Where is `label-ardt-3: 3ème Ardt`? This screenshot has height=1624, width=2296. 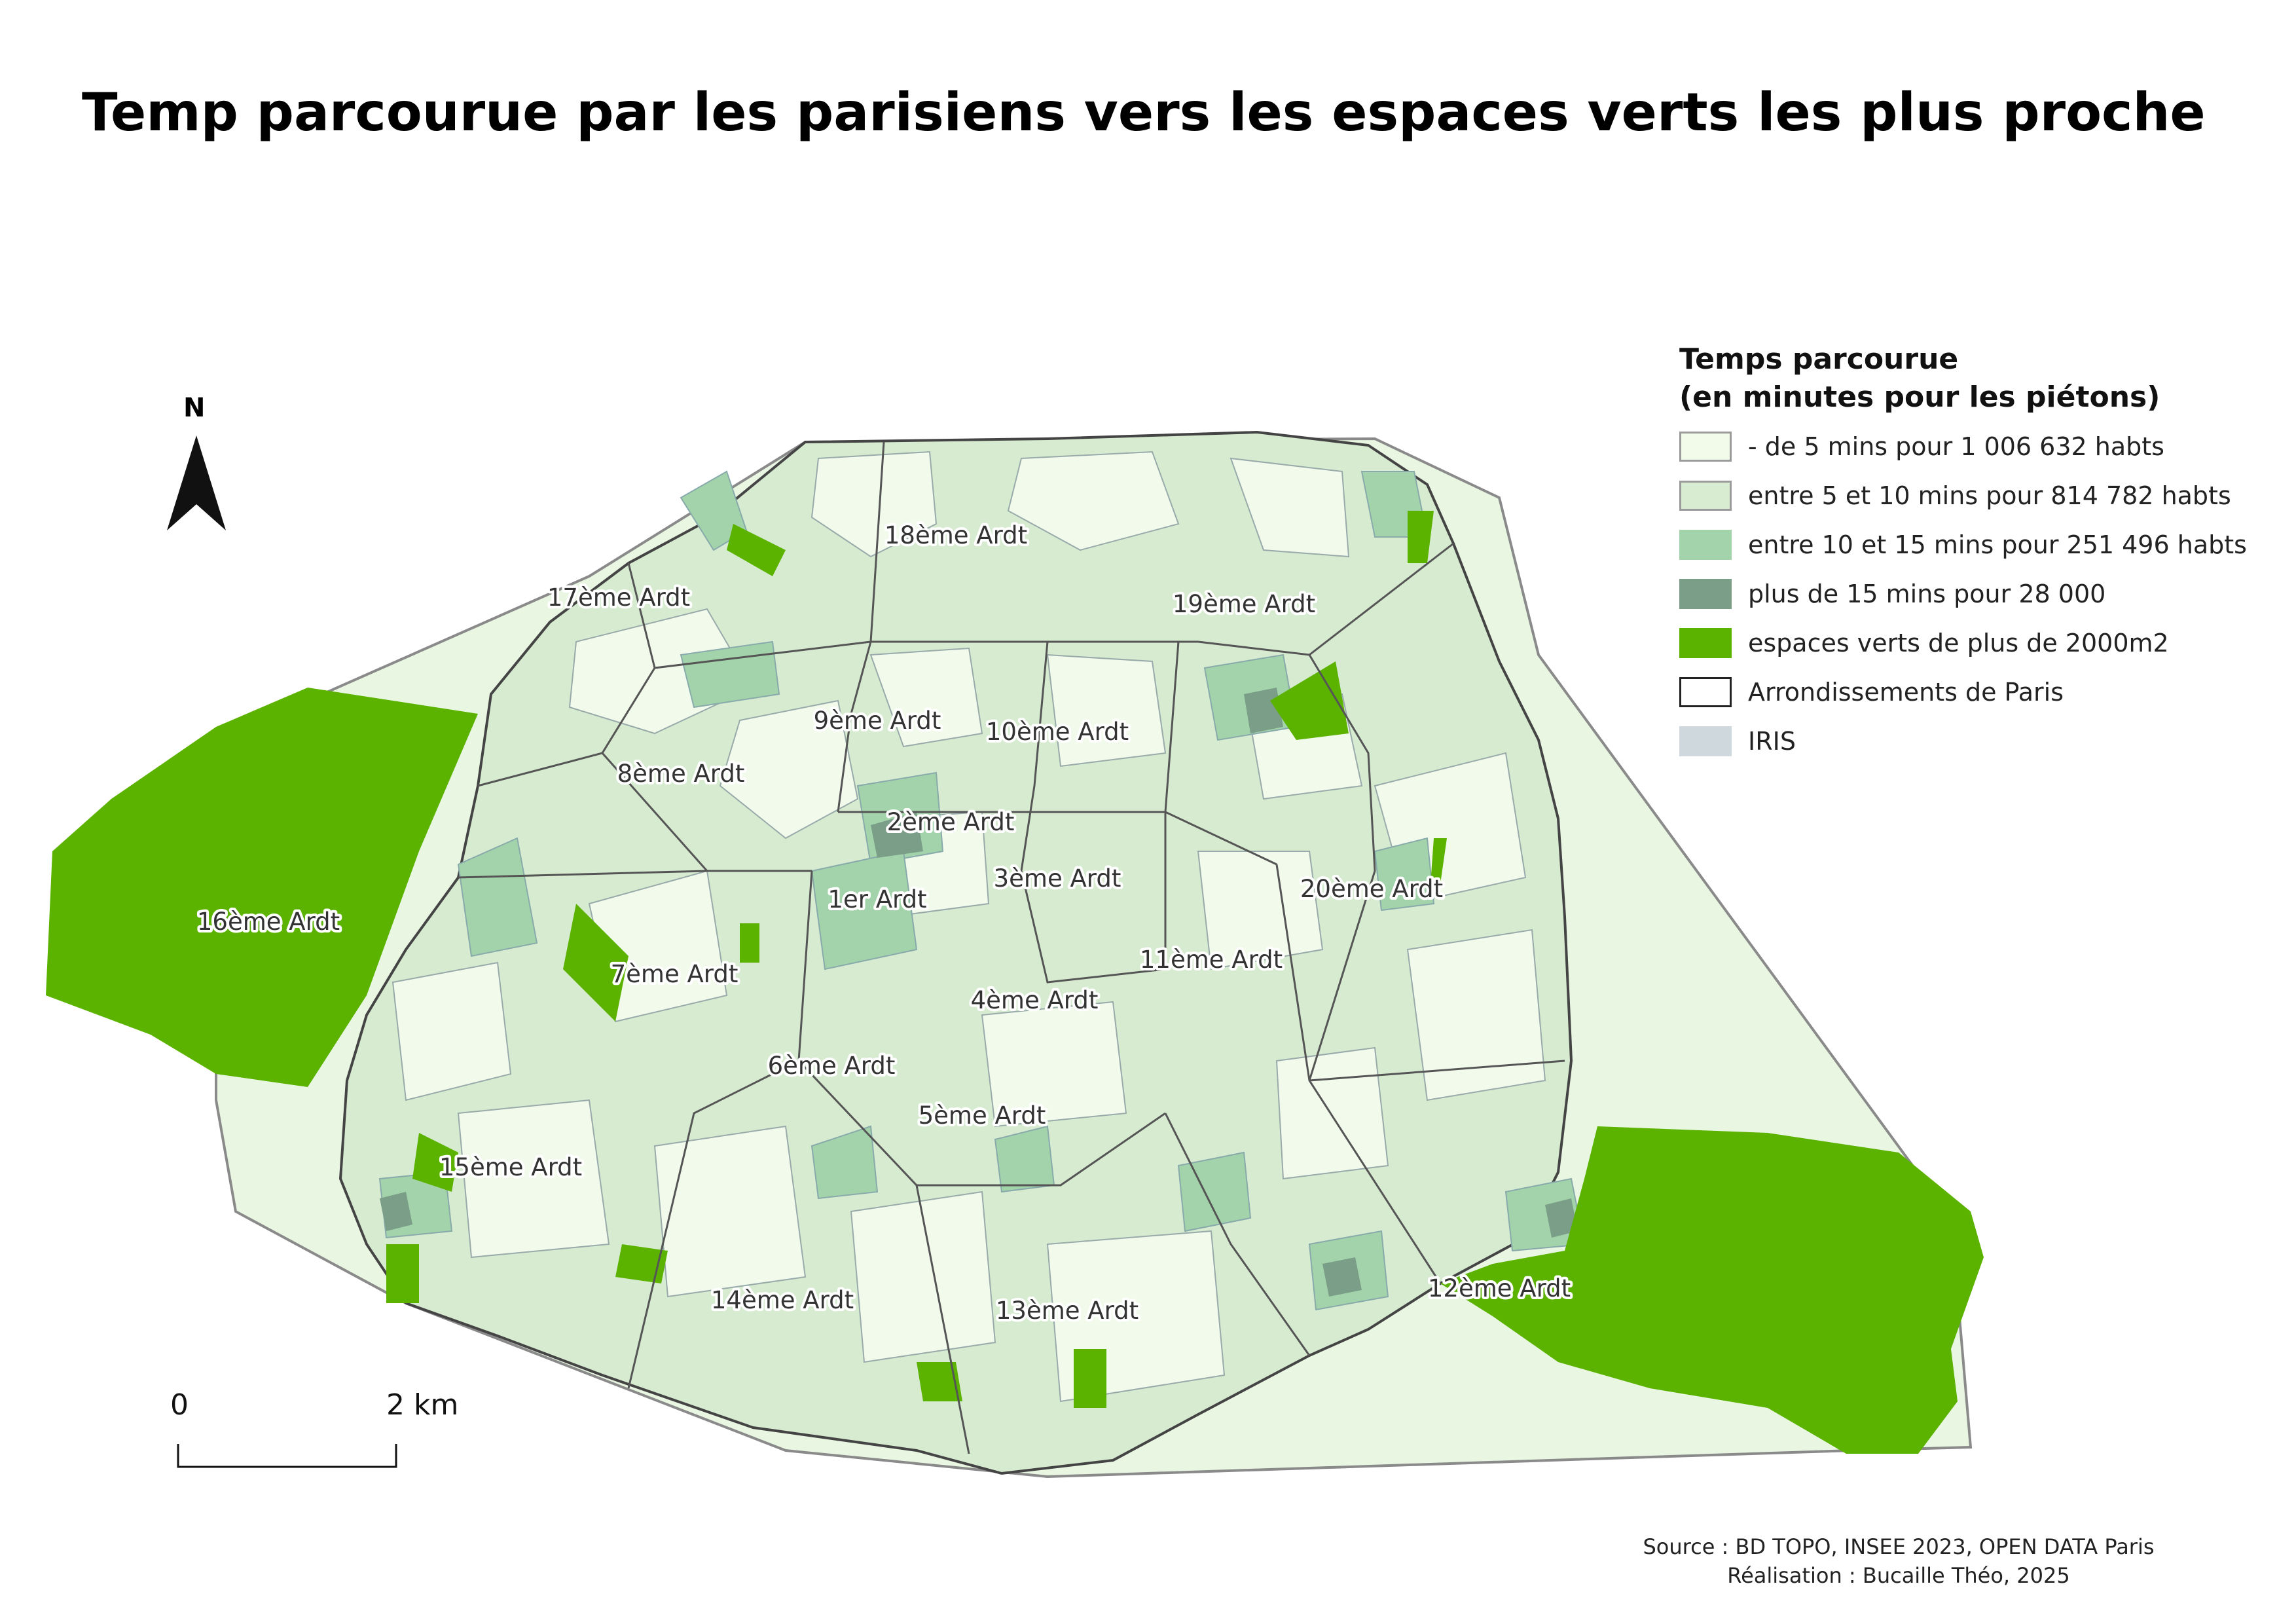
label-ardt-3: 3ème Ardt is located at coordinates (1057, 878).